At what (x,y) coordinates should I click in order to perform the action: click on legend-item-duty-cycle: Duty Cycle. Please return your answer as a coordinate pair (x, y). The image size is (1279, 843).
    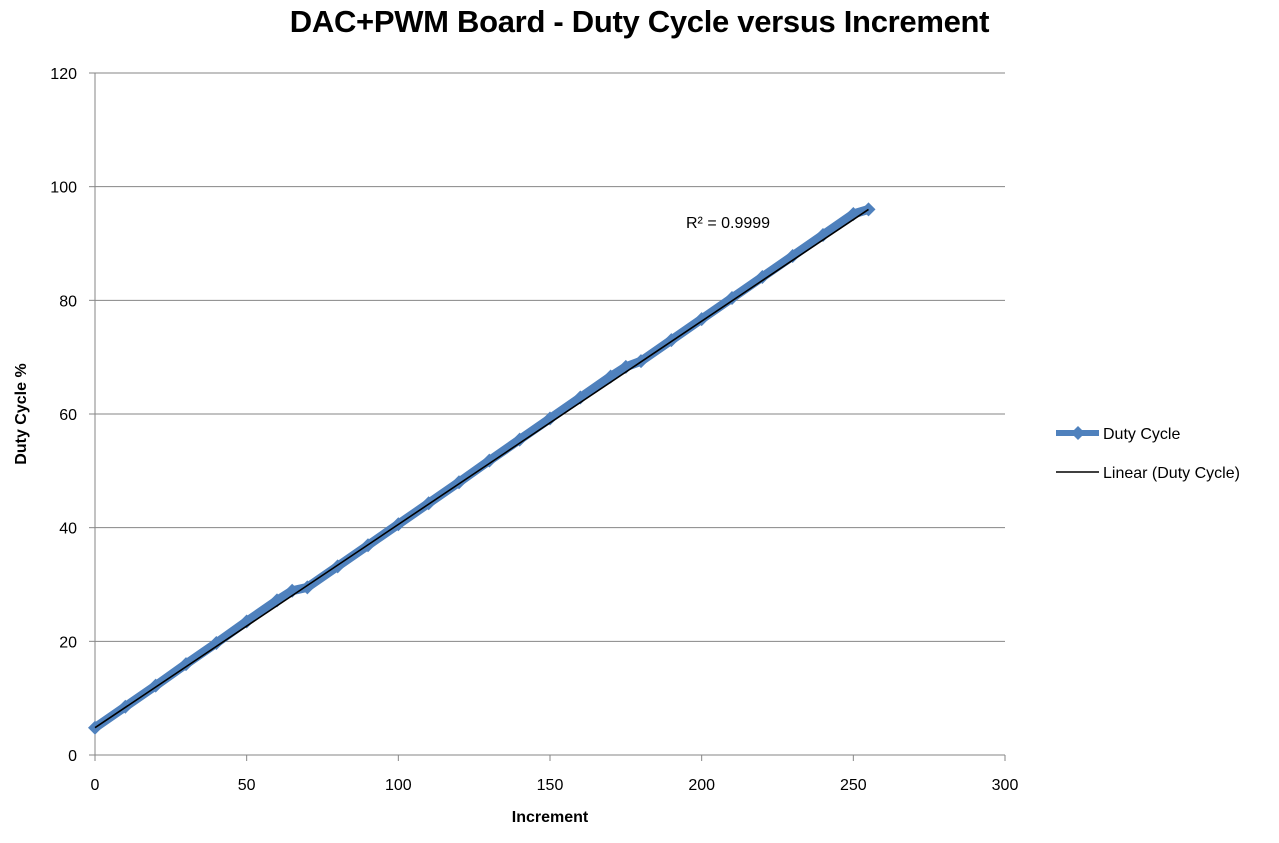
    Looking at the image, I should click on (1118, 434).